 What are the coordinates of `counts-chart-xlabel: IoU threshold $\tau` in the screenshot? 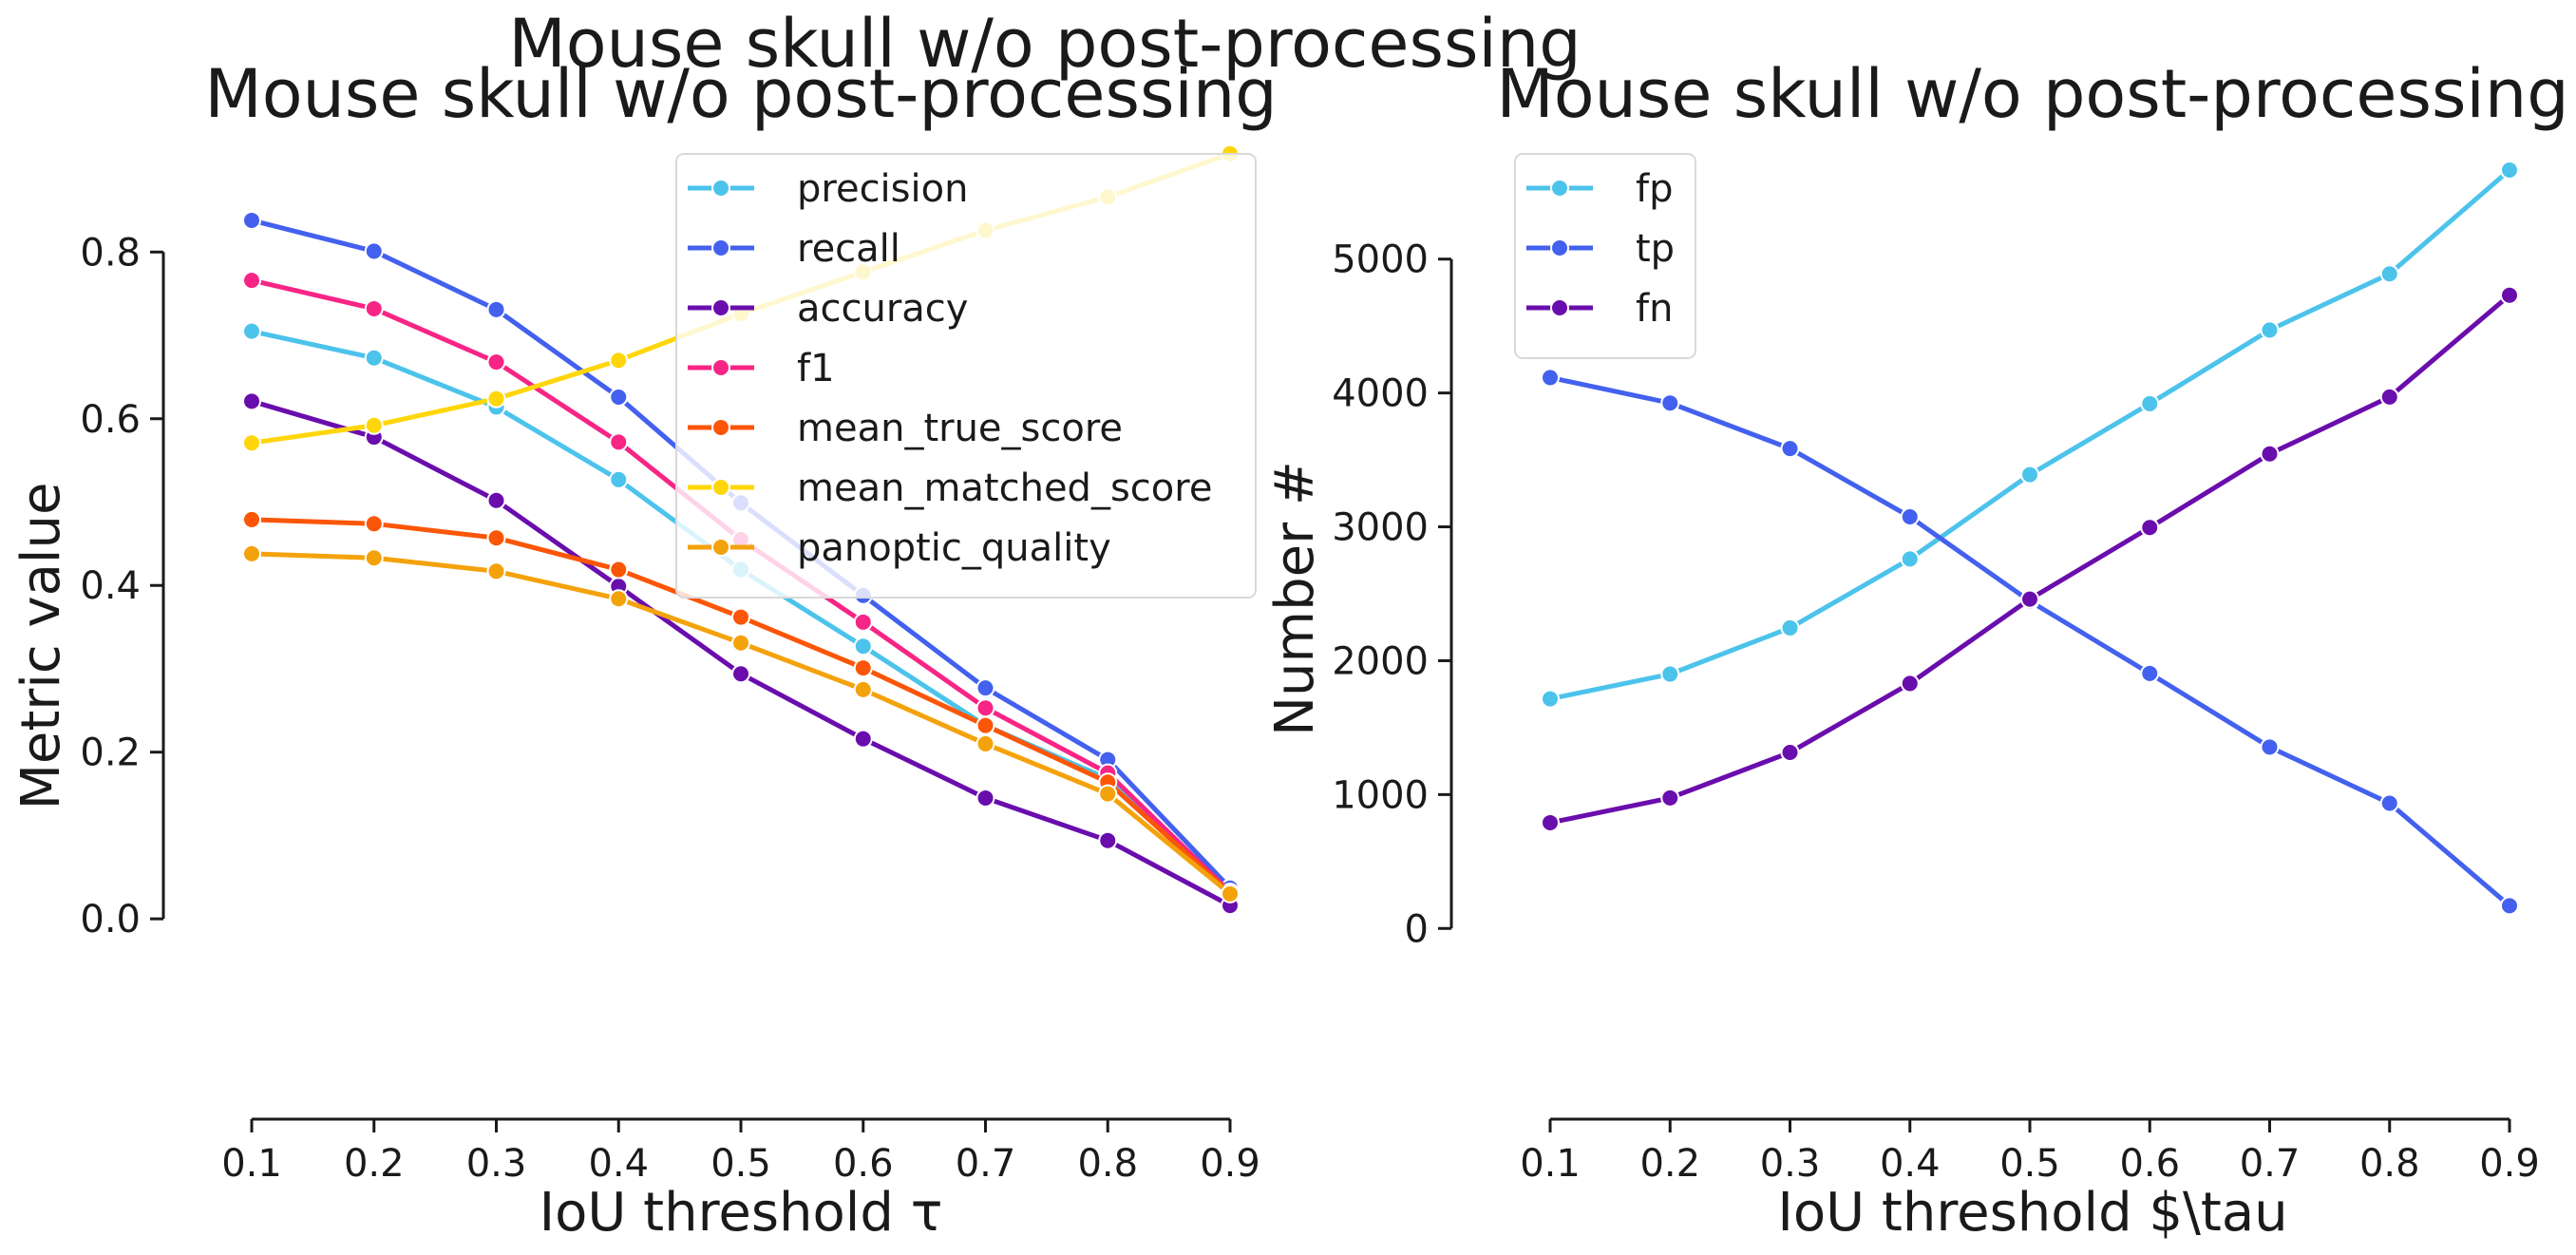 It's located at (2032, 1213).